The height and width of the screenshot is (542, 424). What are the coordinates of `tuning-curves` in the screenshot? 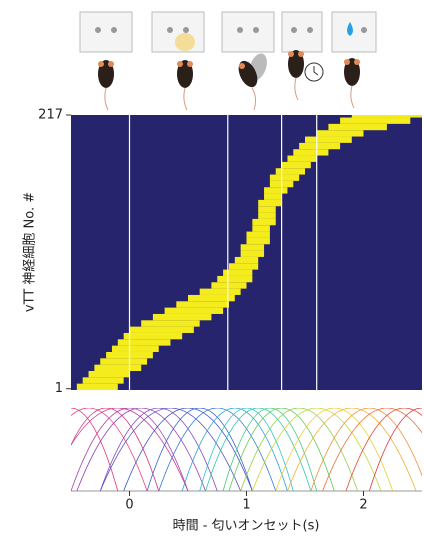 It's located at (246, 449).